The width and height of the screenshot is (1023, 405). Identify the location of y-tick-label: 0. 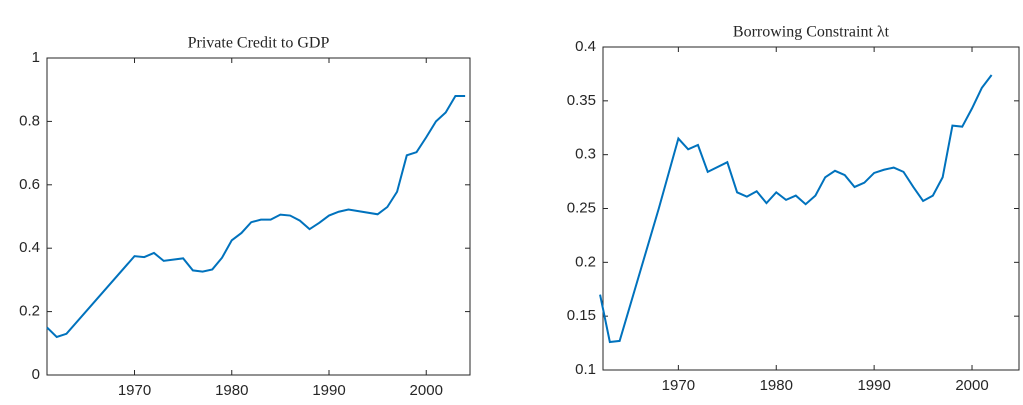
(36, 374).